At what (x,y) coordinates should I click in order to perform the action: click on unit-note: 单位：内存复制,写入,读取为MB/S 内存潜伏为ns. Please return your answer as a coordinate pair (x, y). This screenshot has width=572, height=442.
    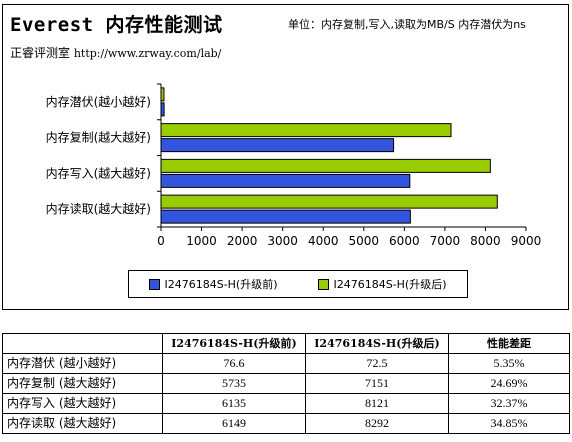
    Looking at the image, I should click on (407, 24).